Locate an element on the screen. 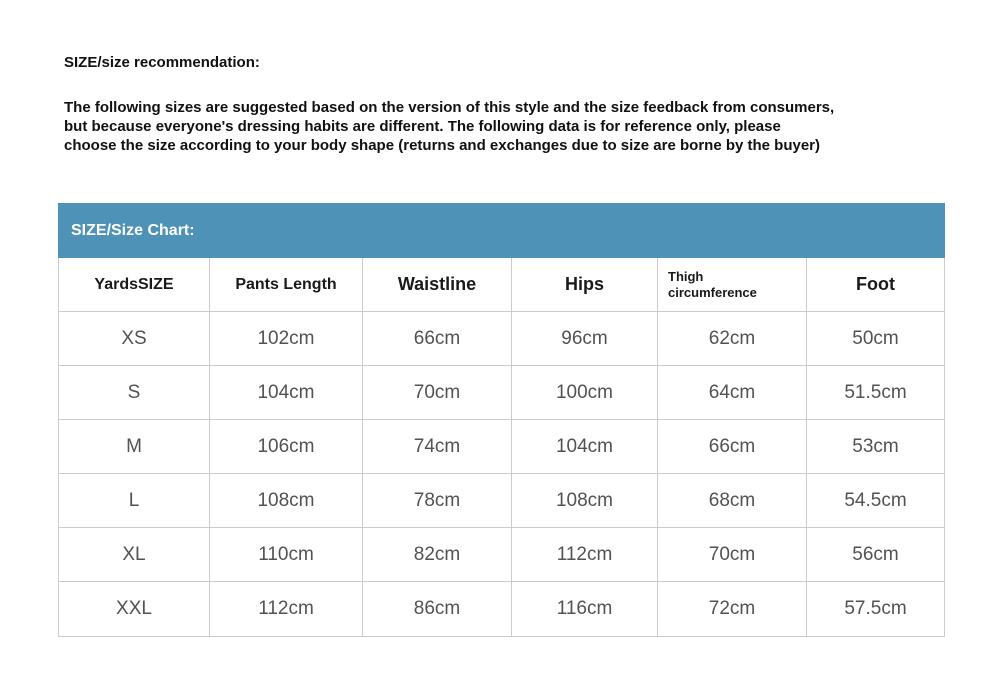 The width and height of the screenshot is (1000, 674). table-row: XL 110cm 82cm 112cm 70cm 56cm is located at coordinates (501, 555).